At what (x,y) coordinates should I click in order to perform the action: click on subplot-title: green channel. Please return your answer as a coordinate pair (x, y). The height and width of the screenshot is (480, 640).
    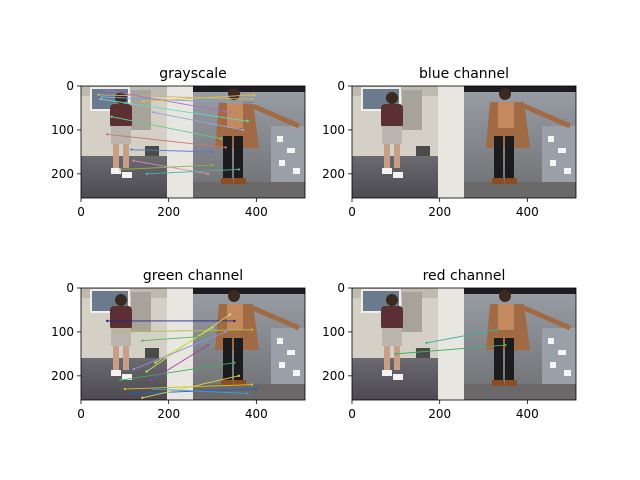
    Looking at the image, I should click on (193, 276).